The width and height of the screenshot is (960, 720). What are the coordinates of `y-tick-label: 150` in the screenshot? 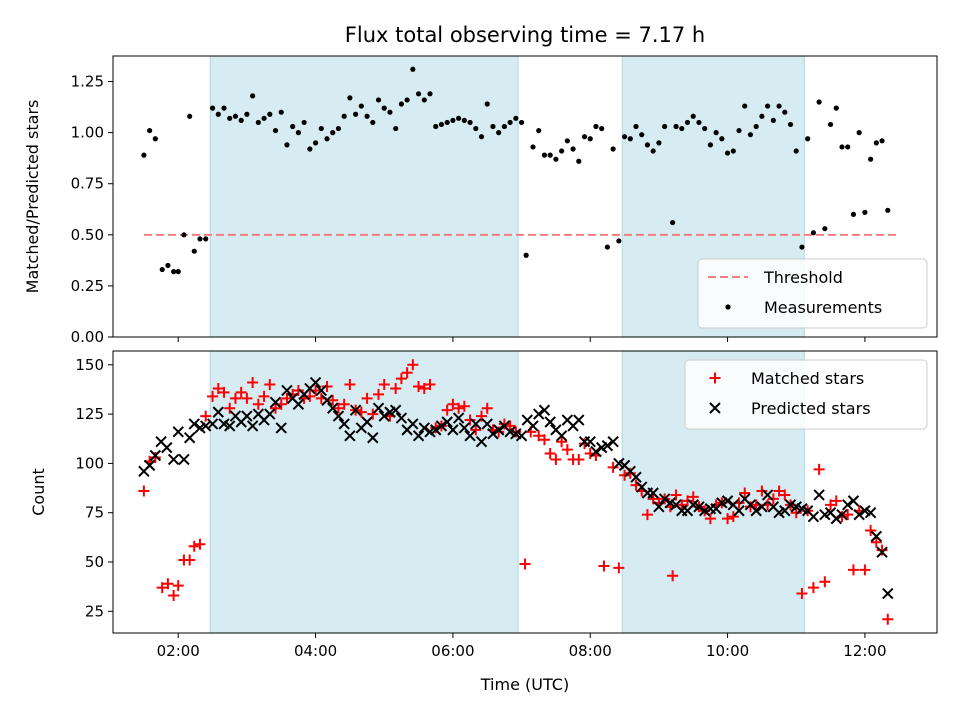 It's located at (89, 365).